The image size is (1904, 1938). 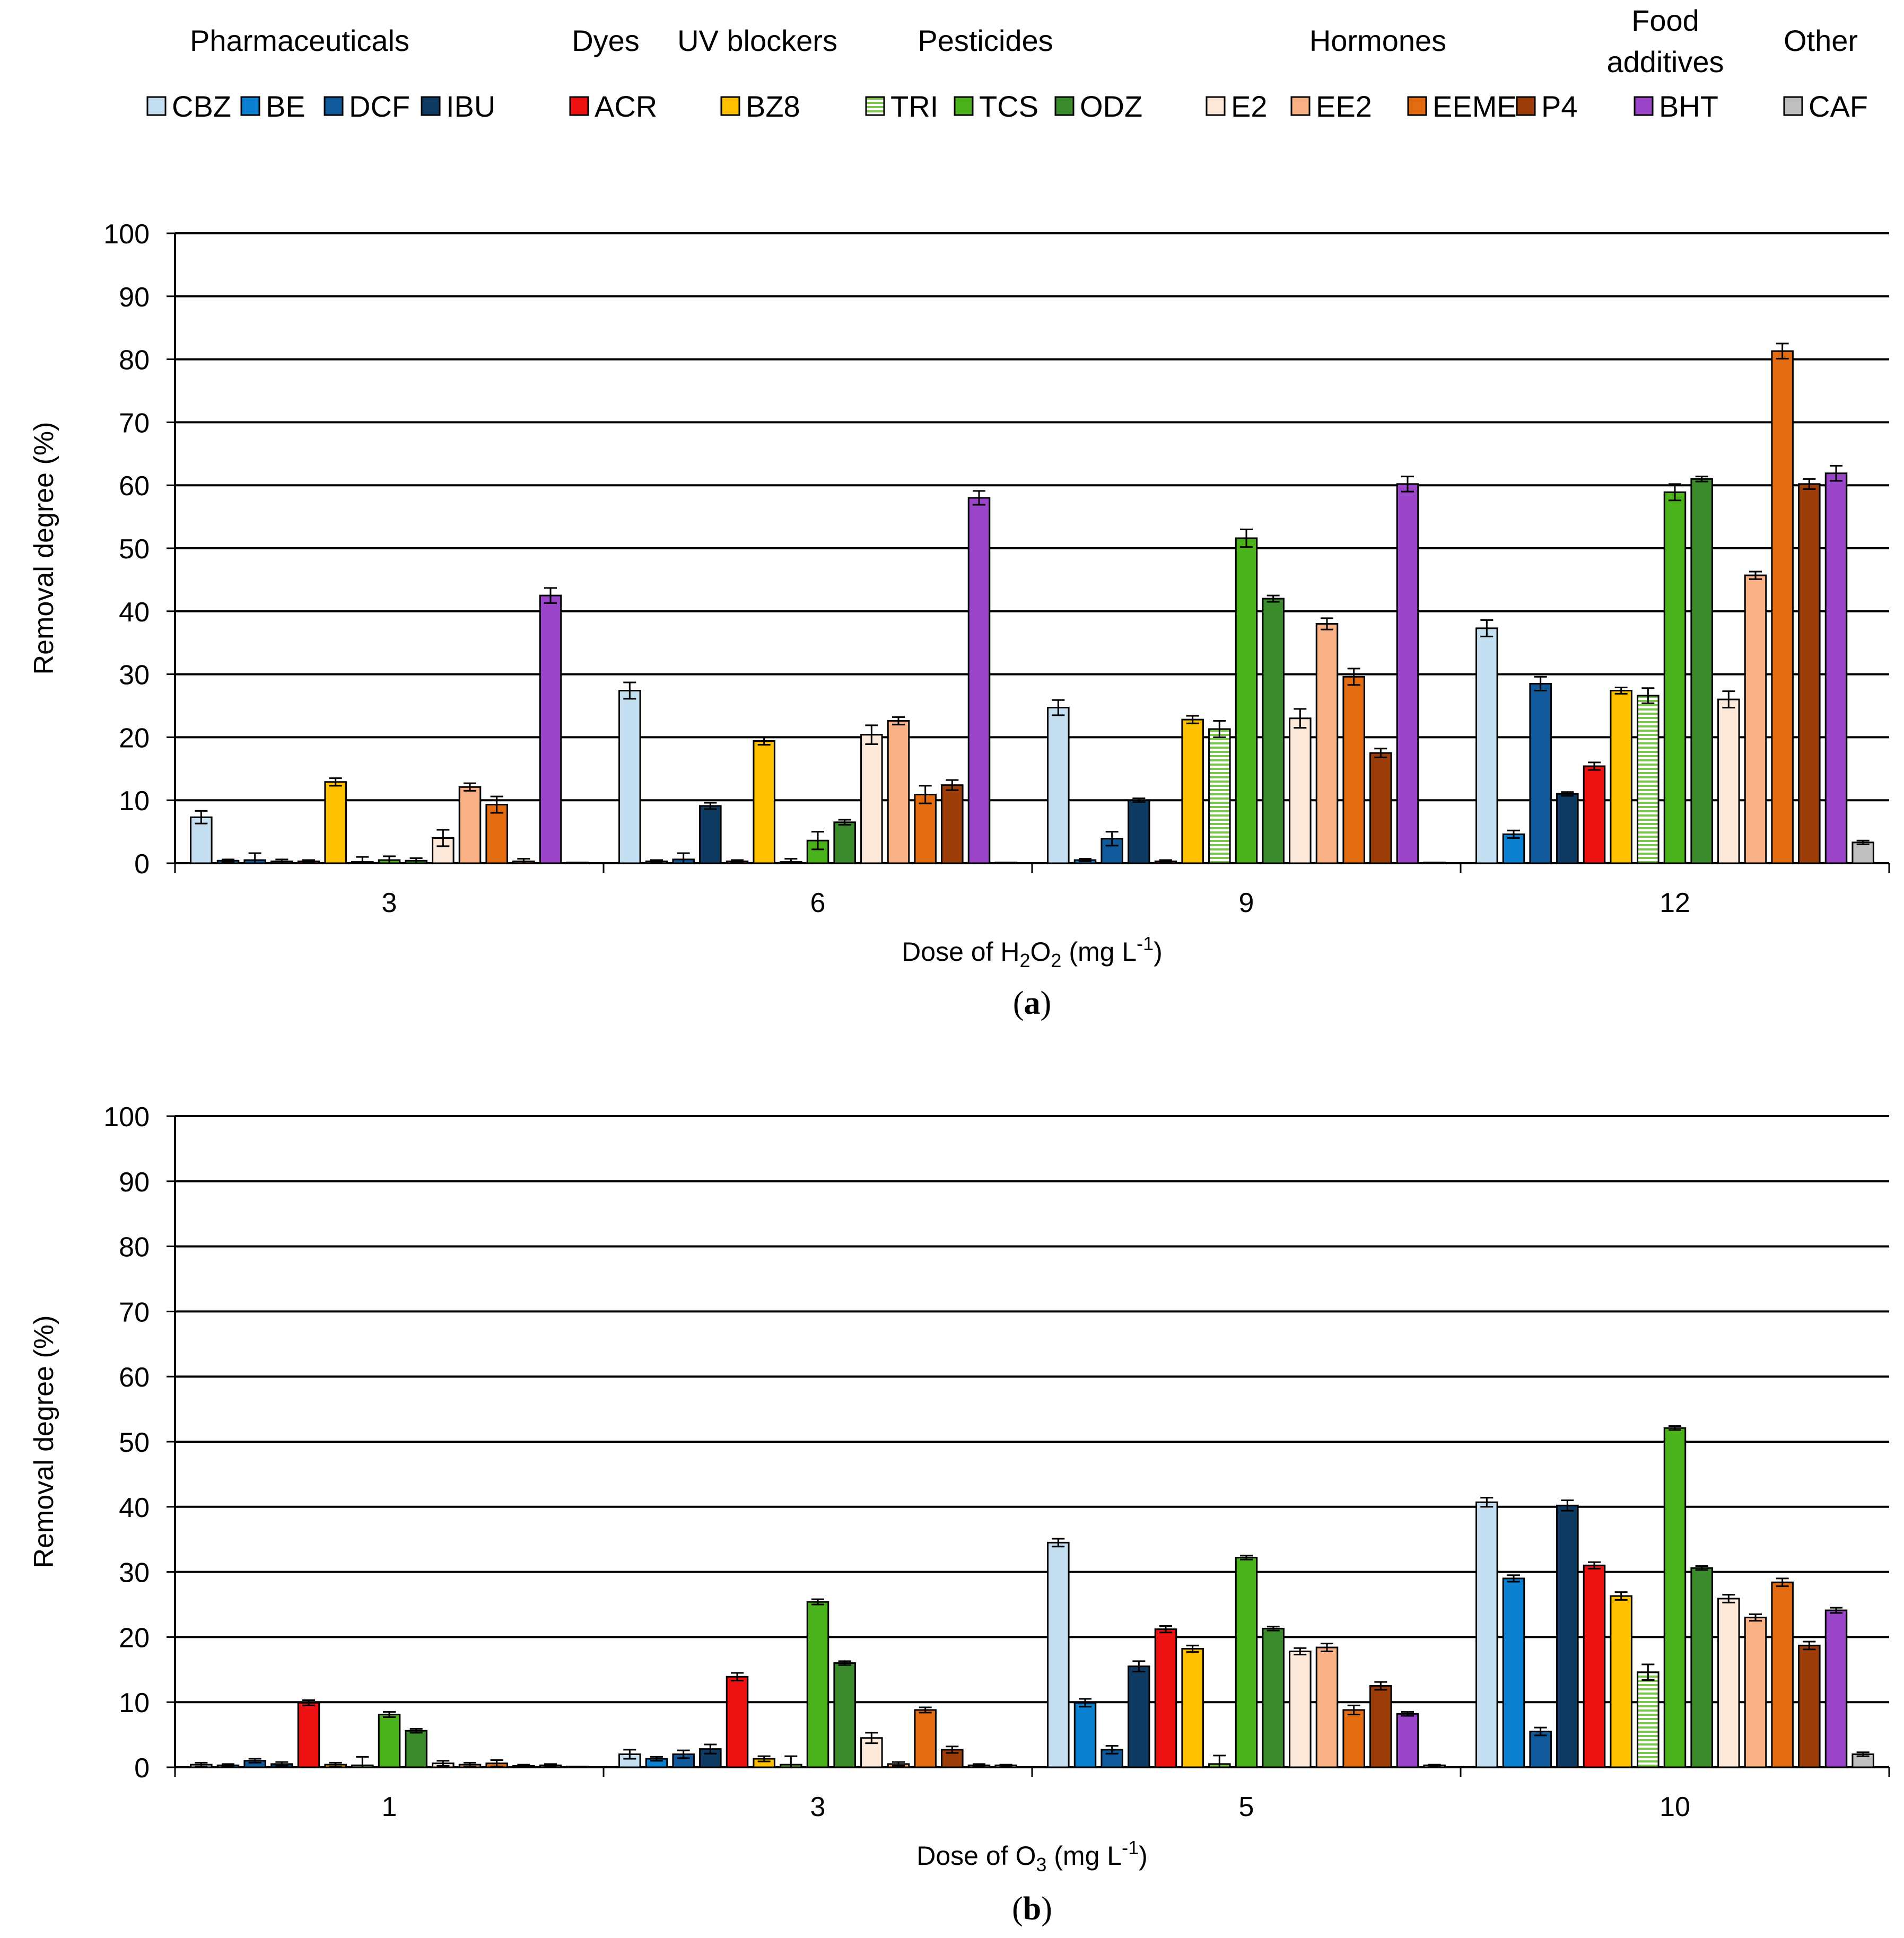 I want to click on legend-swatch-tcs, so click(x=964, y=106).